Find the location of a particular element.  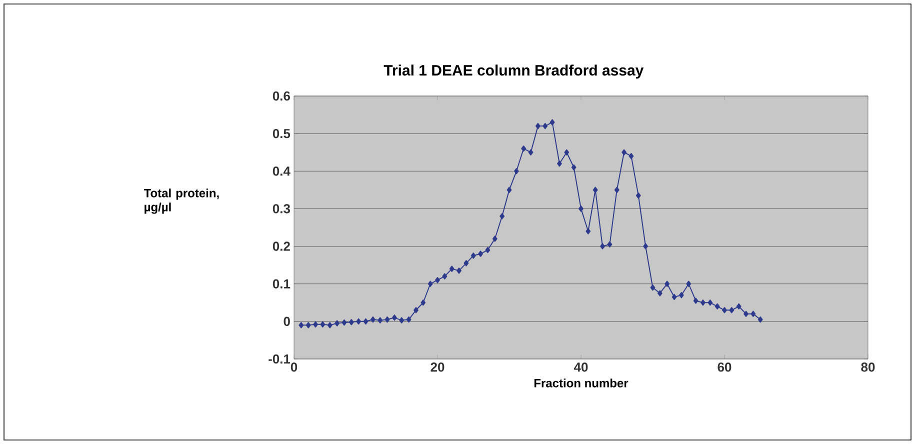

x-tick-label: 40 is located at coordinates (581, 367).